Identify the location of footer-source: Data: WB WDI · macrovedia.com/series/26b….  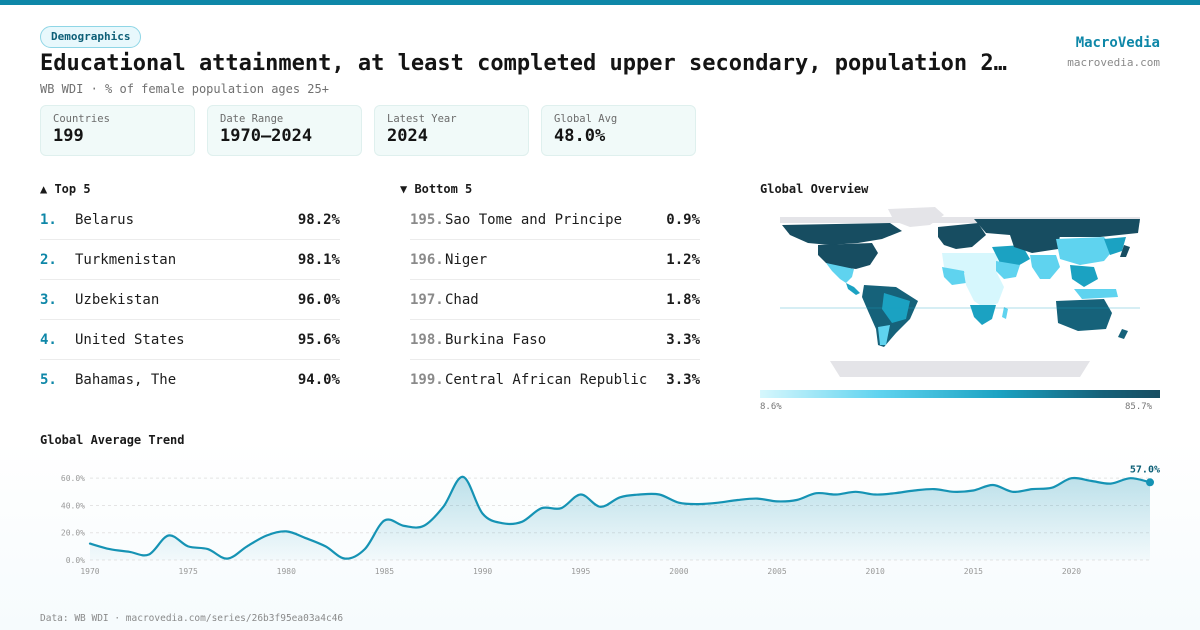
(192, 618).